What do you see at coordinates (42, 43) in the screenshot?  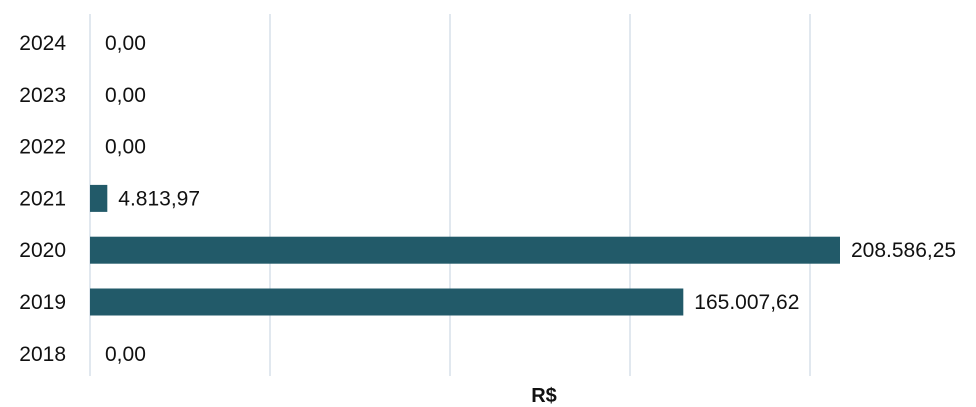 I see `category-label-2024: 2024` at bounding box center [42, 43].